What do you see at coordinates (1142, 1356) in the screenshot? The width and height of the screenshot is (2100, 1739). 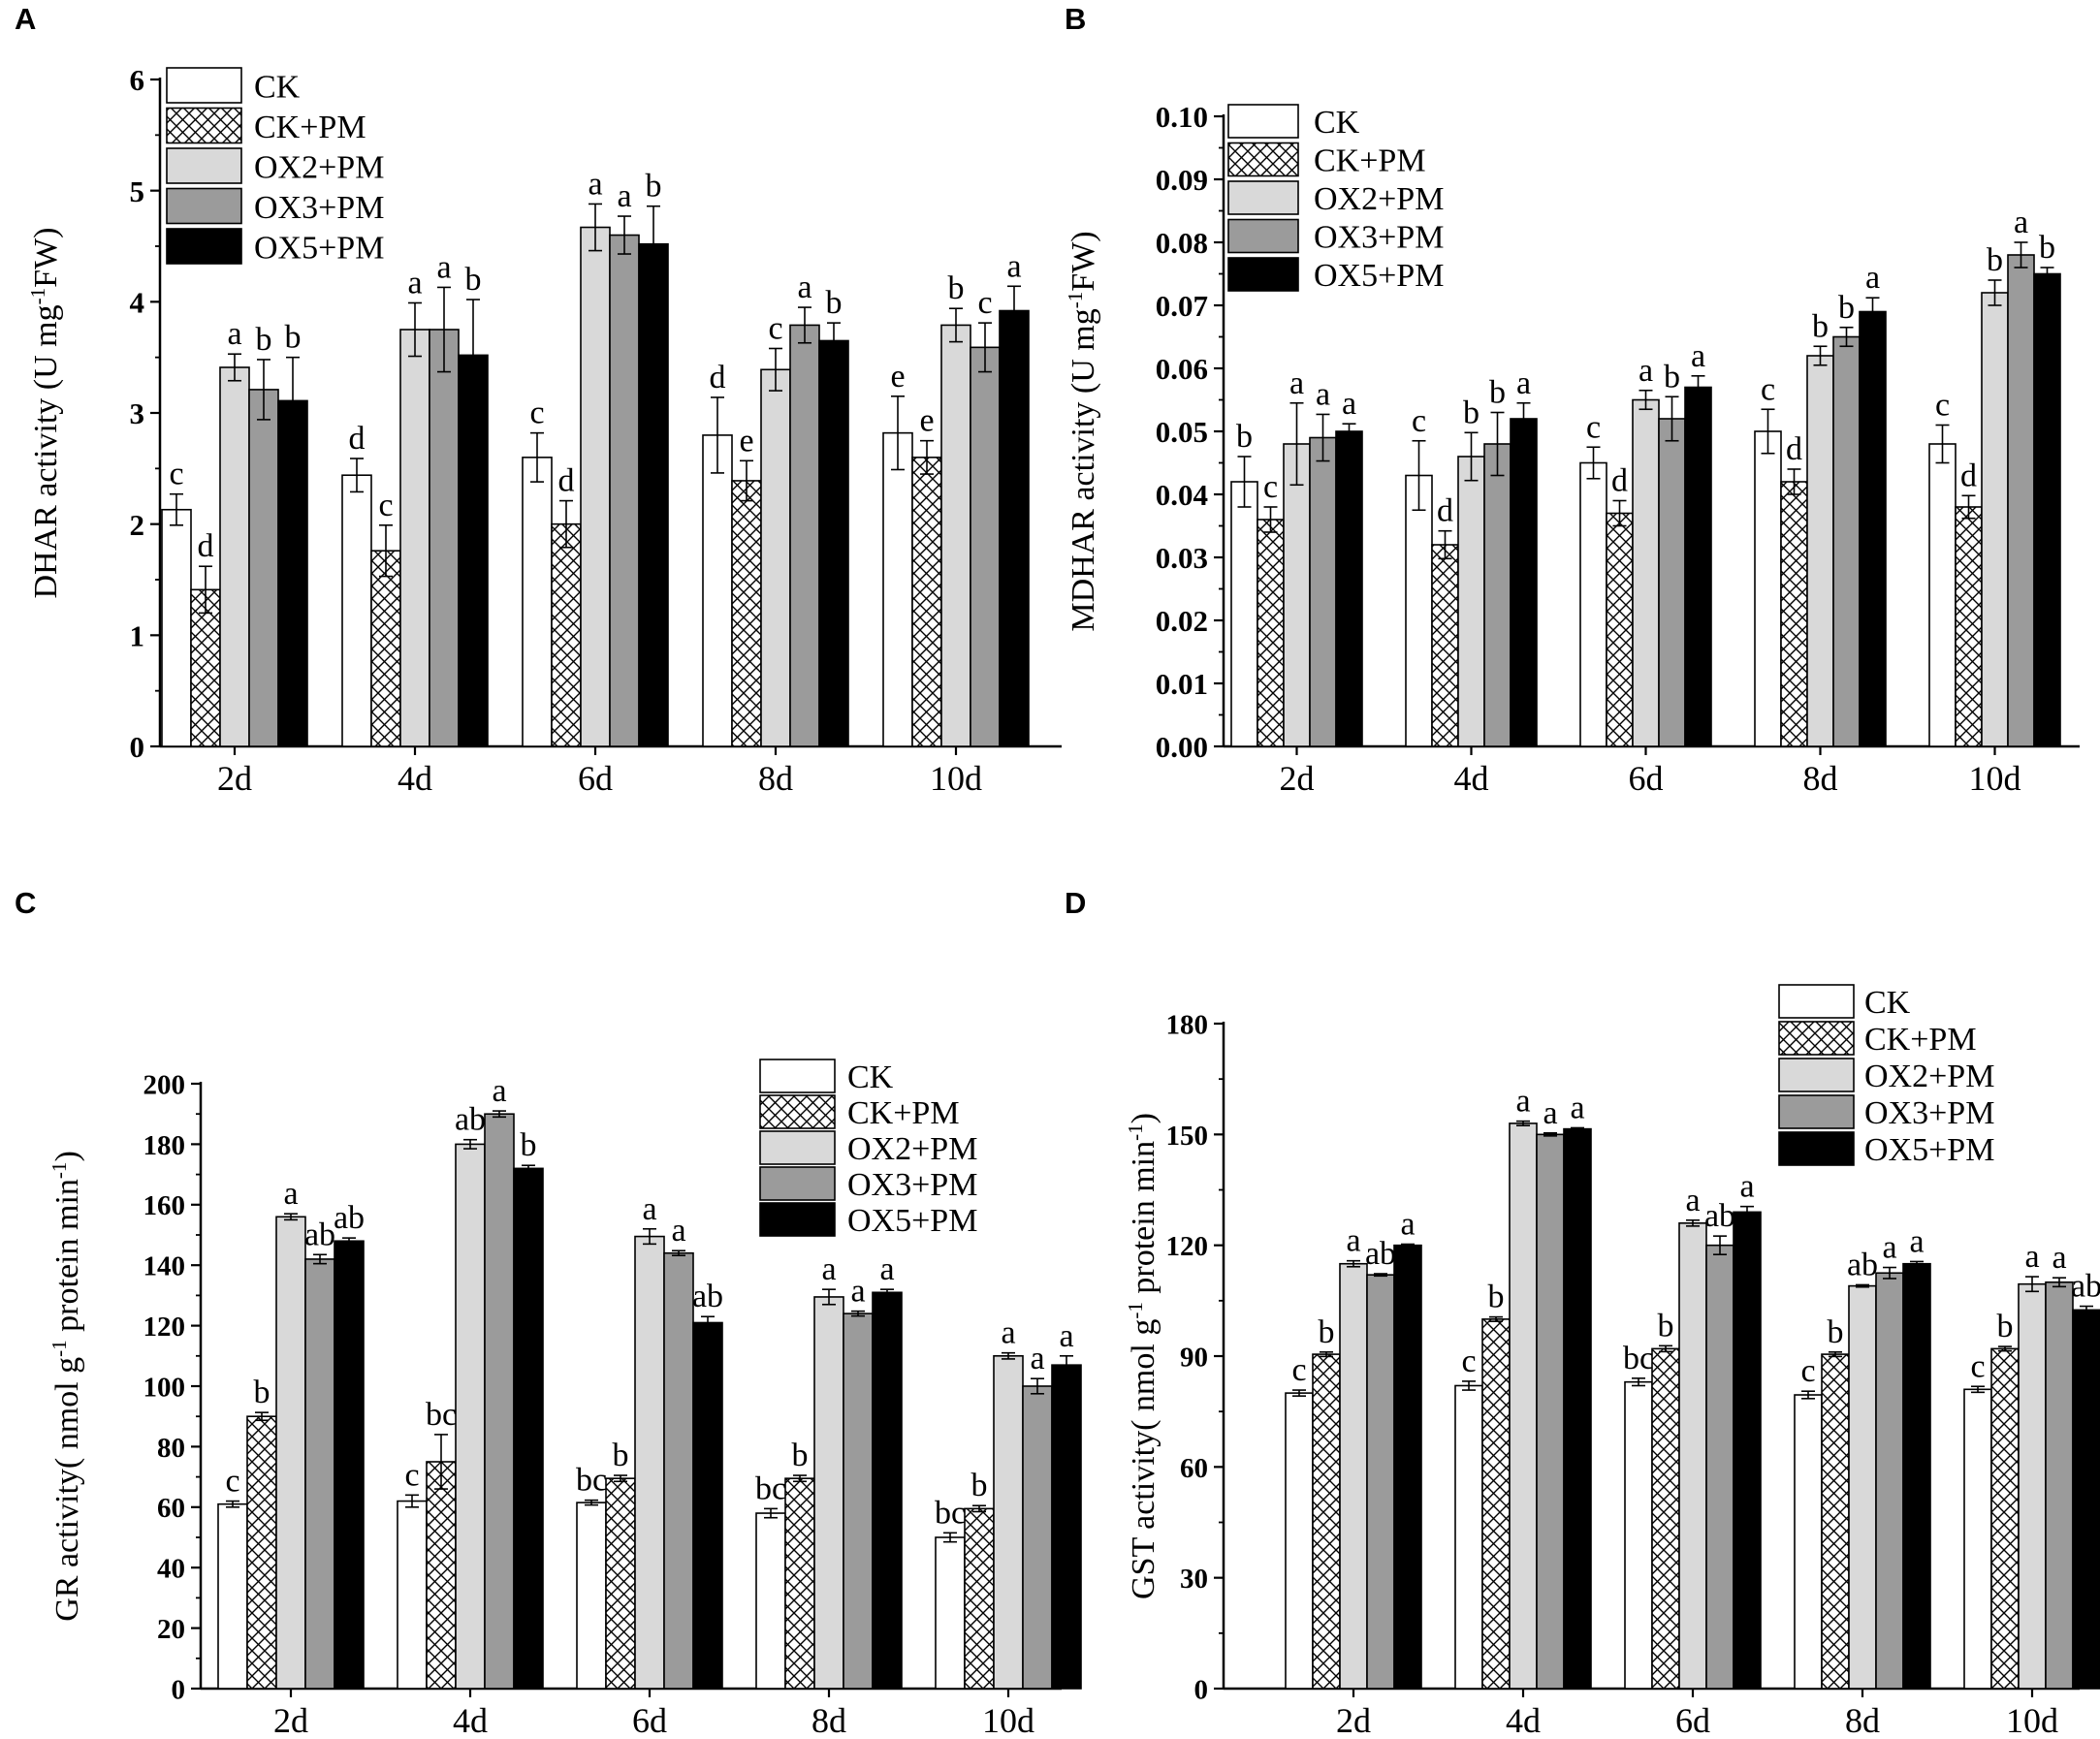 I see `y-axis-title: GST activity( nmol g-1 protein min-1)` at bounding box center [1142, 1356].